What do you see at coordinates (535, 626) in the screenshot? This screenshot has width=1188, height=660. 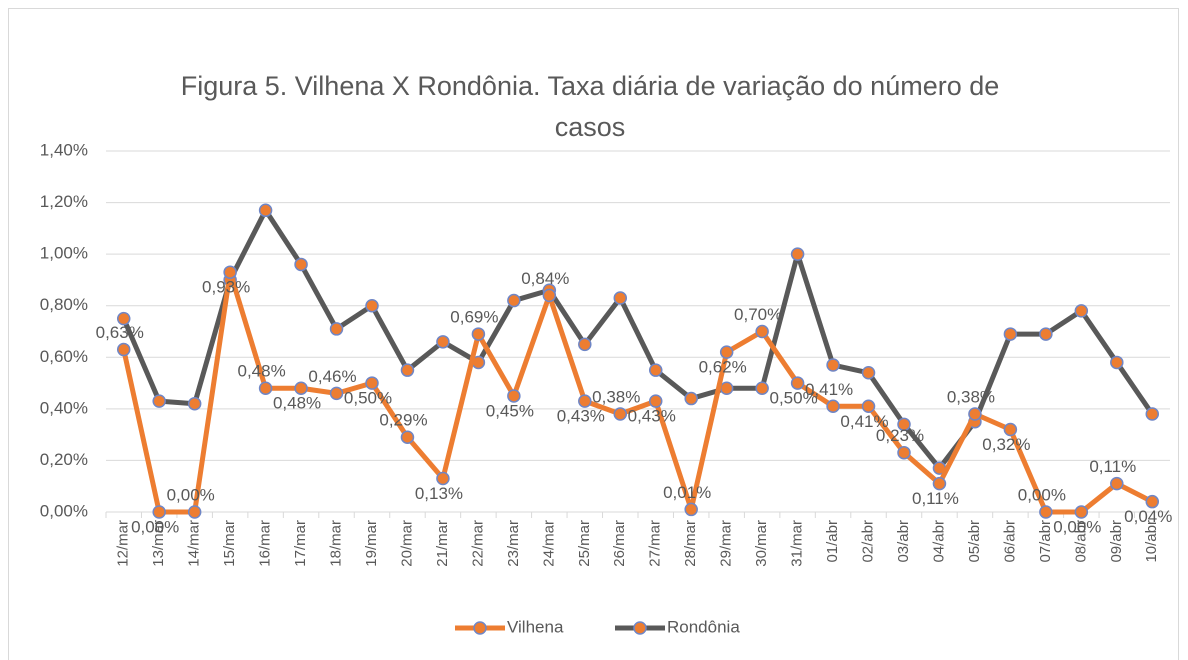 I see `legend-label: Vilhena` at bounding box center [535, 626].